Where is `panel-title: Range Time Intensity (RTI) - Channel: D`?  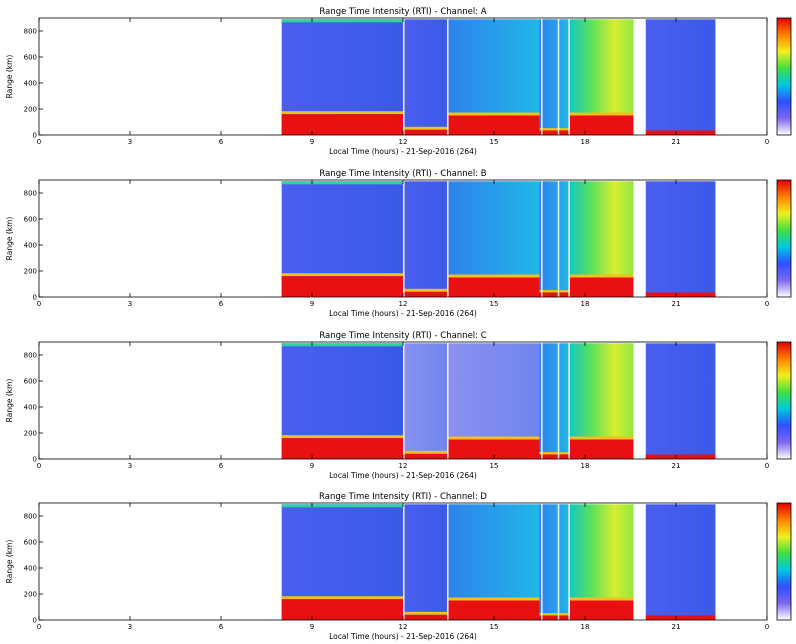 panel-title: Range Time Intensity (RTI) - Channel: D is located at coordinates (403, 497).